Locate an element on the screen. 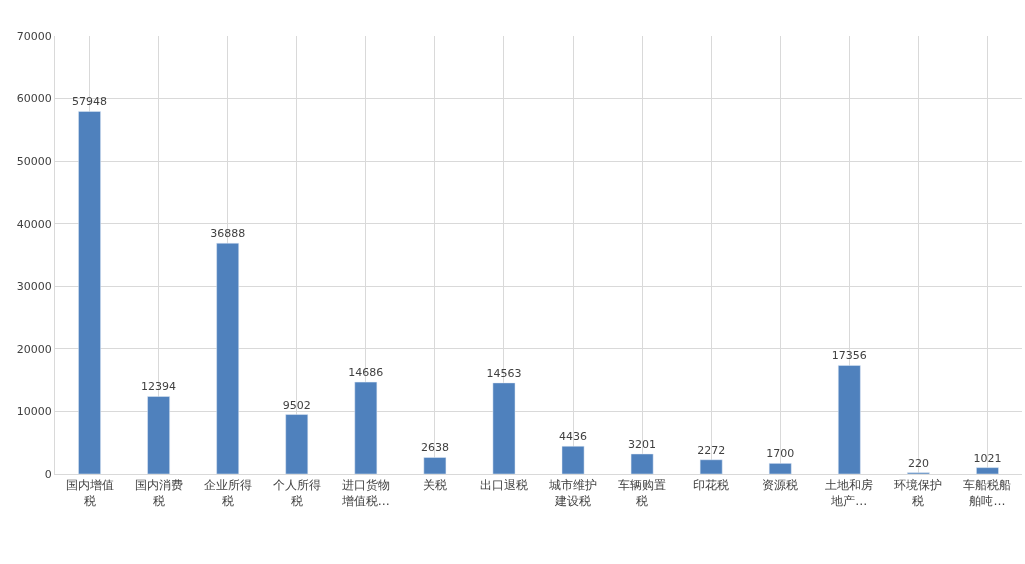  data-label: 14563 is located at coordinates (504, 373).